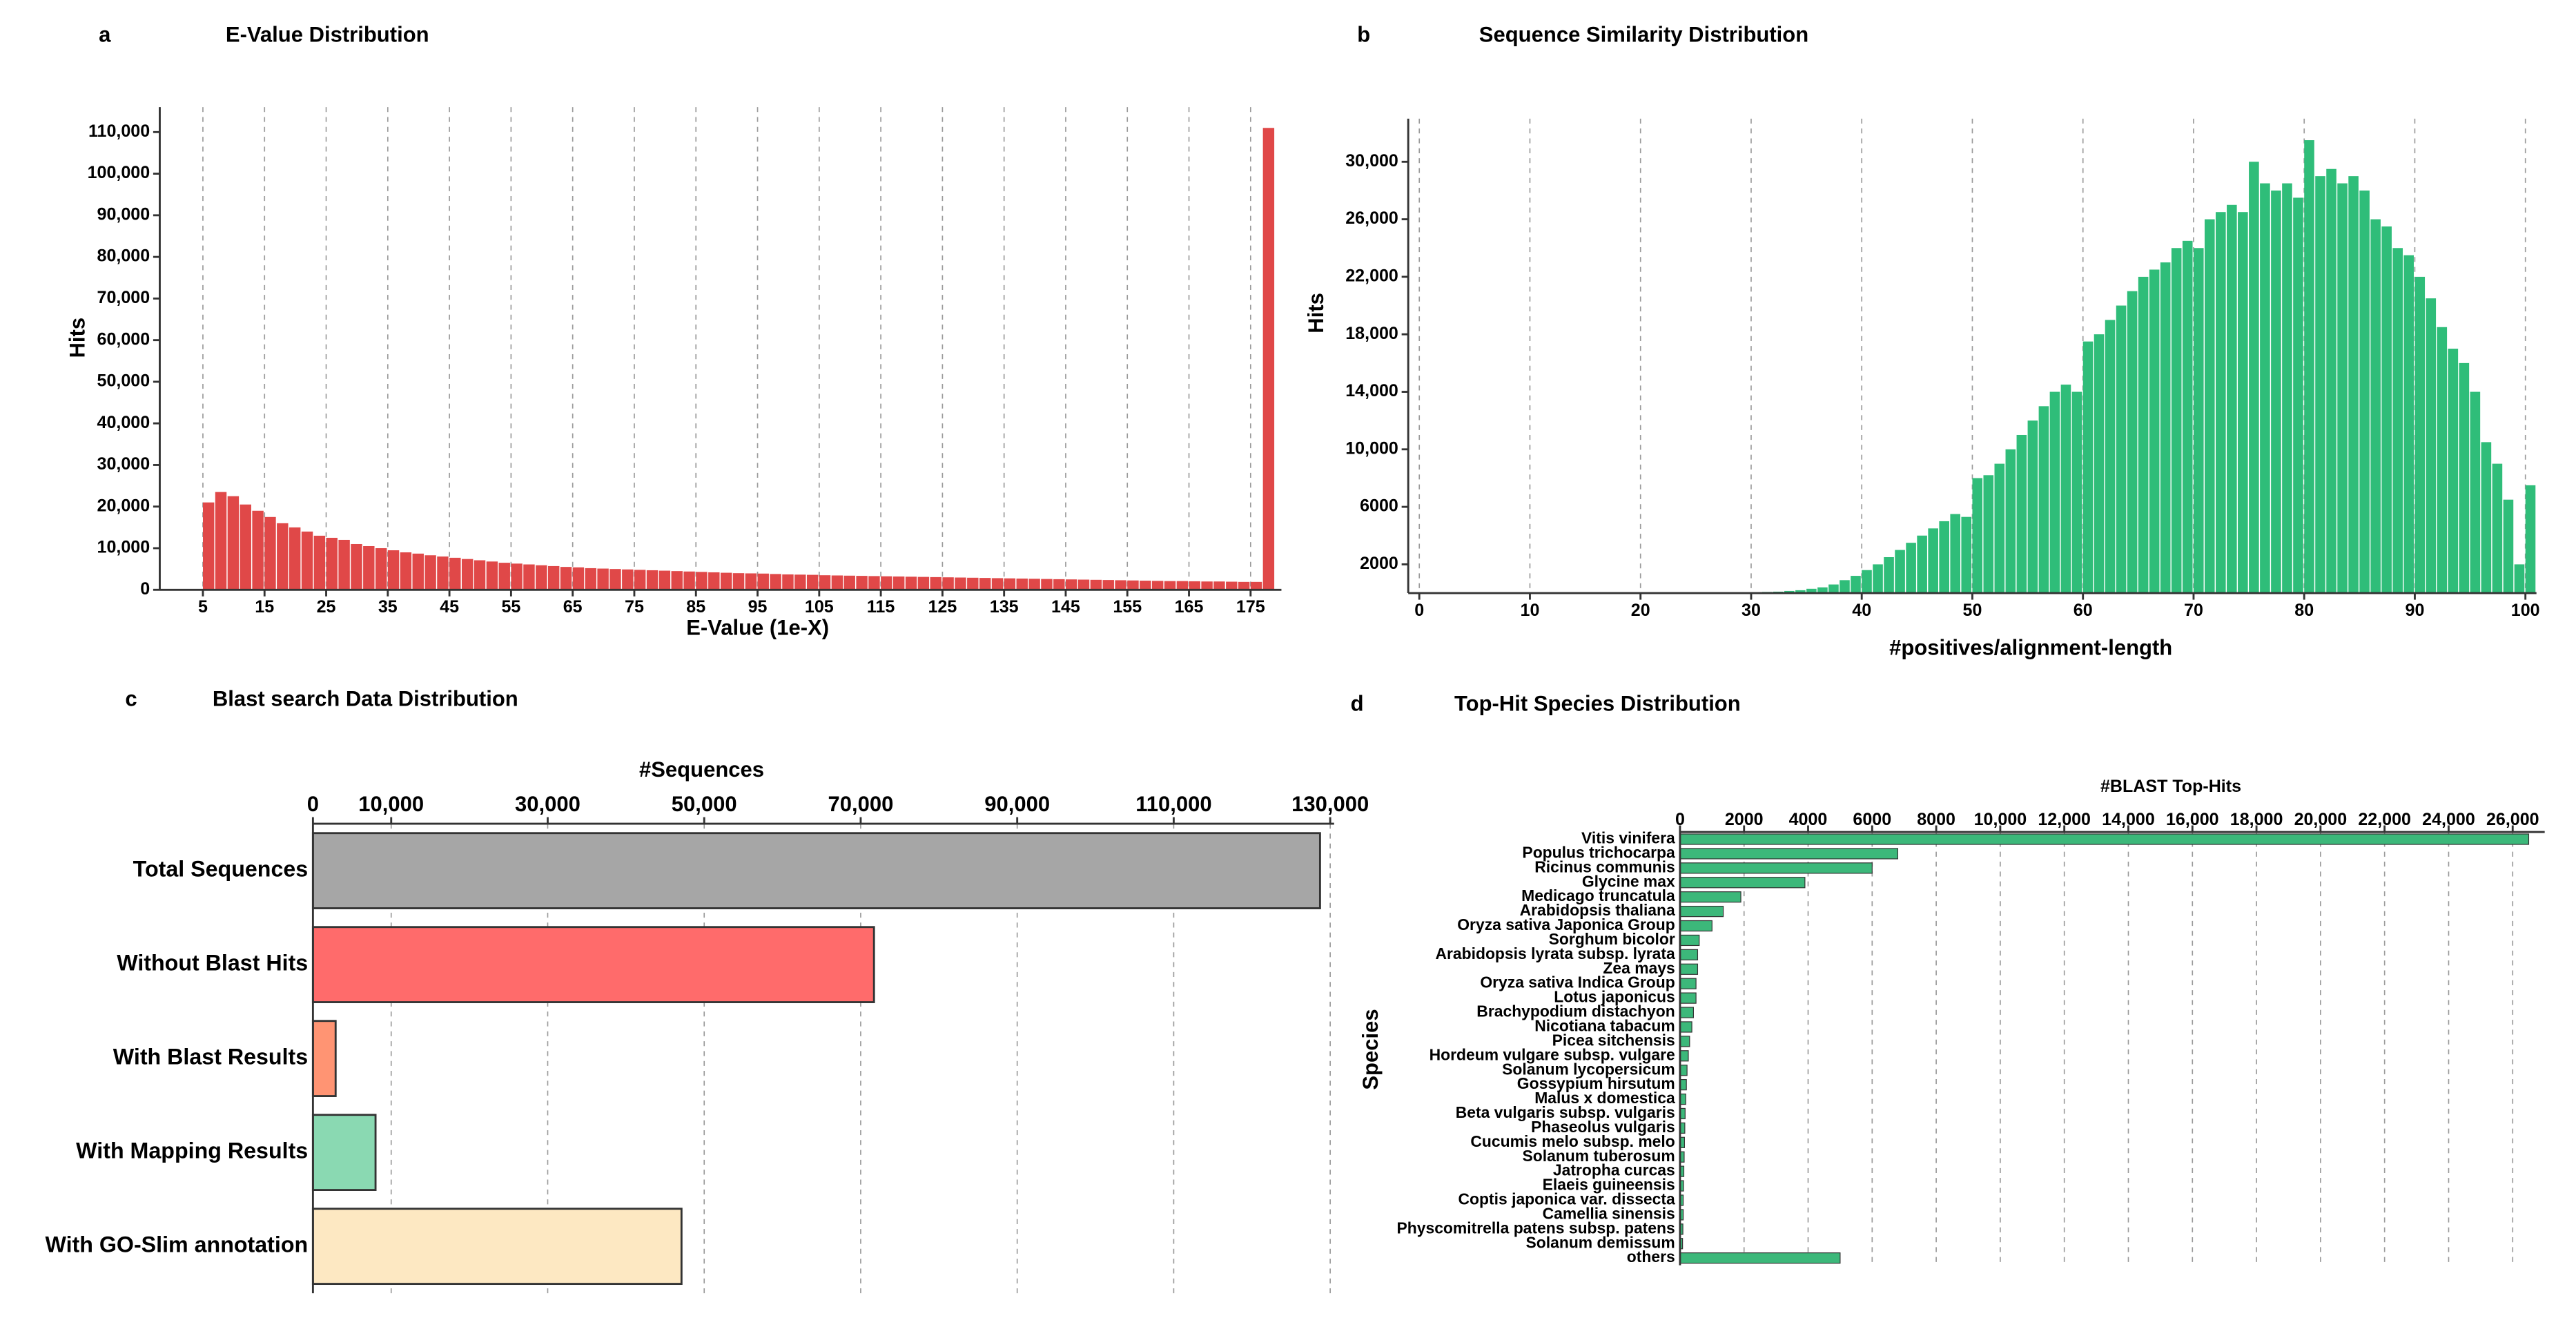  What do you see at coordinates (264, 607) in the screenshot?
I see `x-tick-label: 15` at bounding box center [264, 607].